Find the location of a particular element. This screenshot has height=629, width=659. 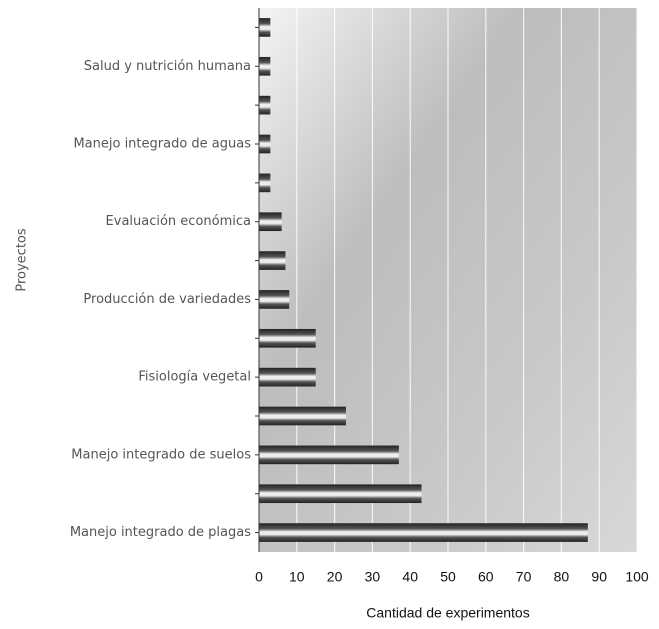

x-tick-label: 60 is located at coordinates (486, 577).